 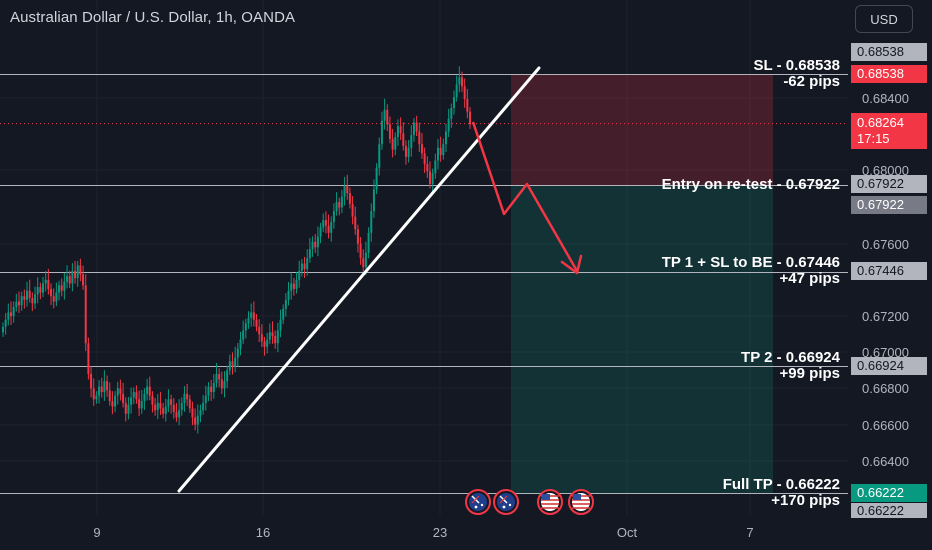 What do you see at coordinates (884, 19) in the screenshot?
I see `currency-button: USD` at bounding box center [884, 19].